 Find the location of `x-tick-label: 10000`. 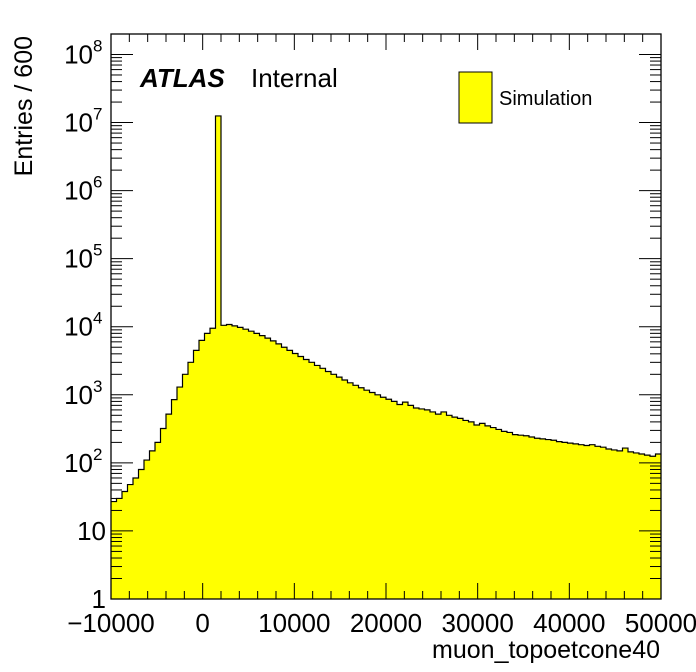

x-tick-label: 10000 is located at coordinates (294, 623).